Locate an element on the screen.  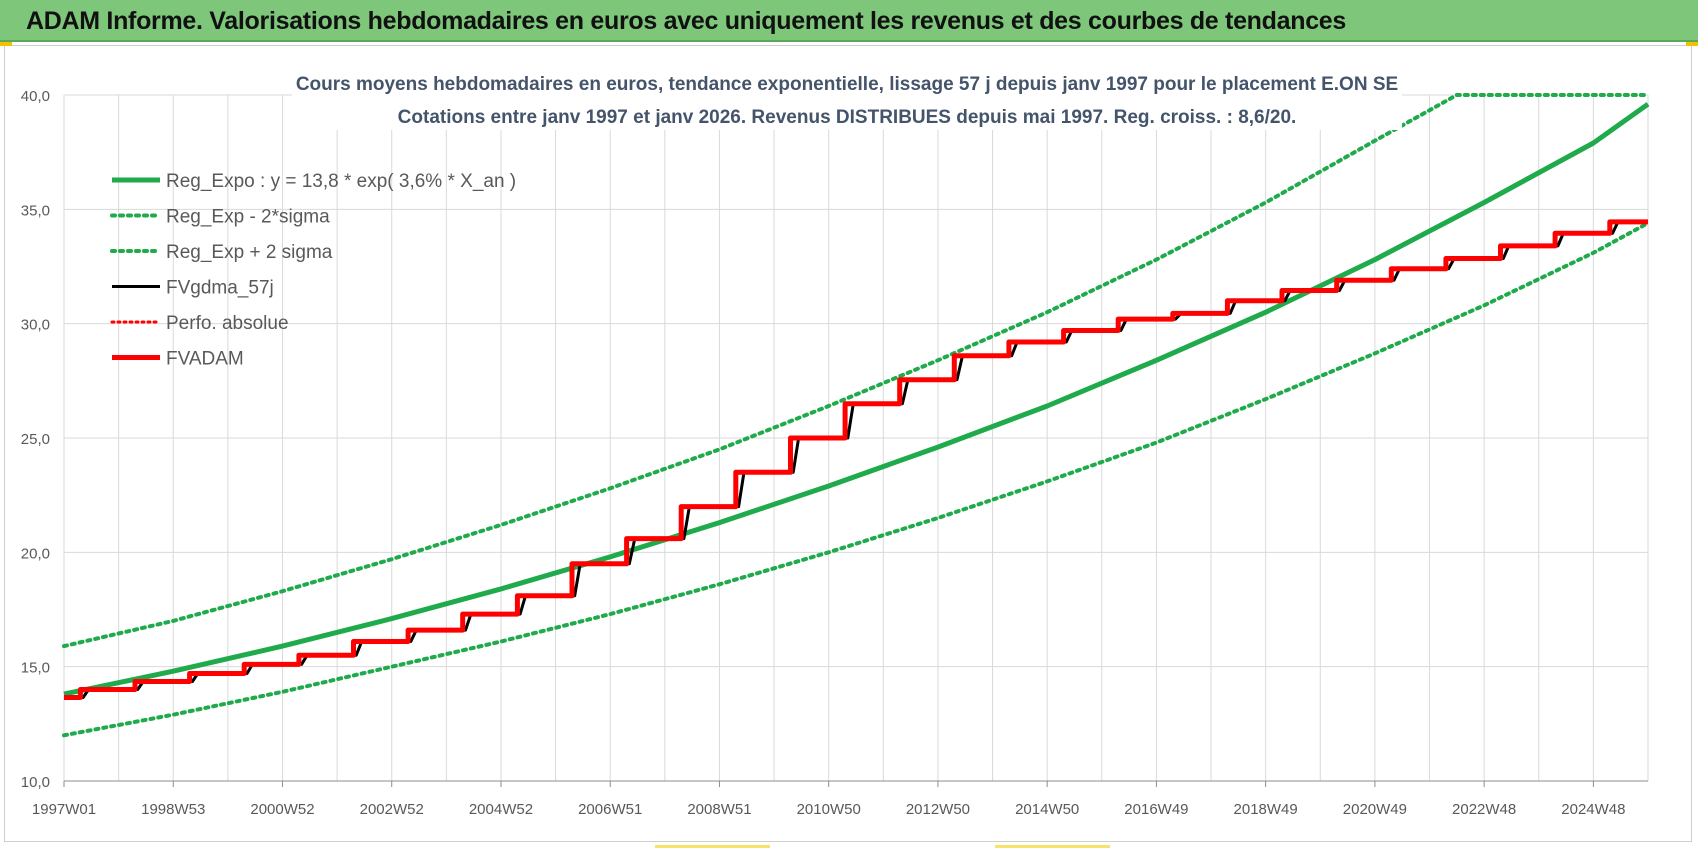
y-axis-ticks: 10,0 15,0 20,0 25,0 30,0 35,0 40,0 is located at coordinates (35, 439).